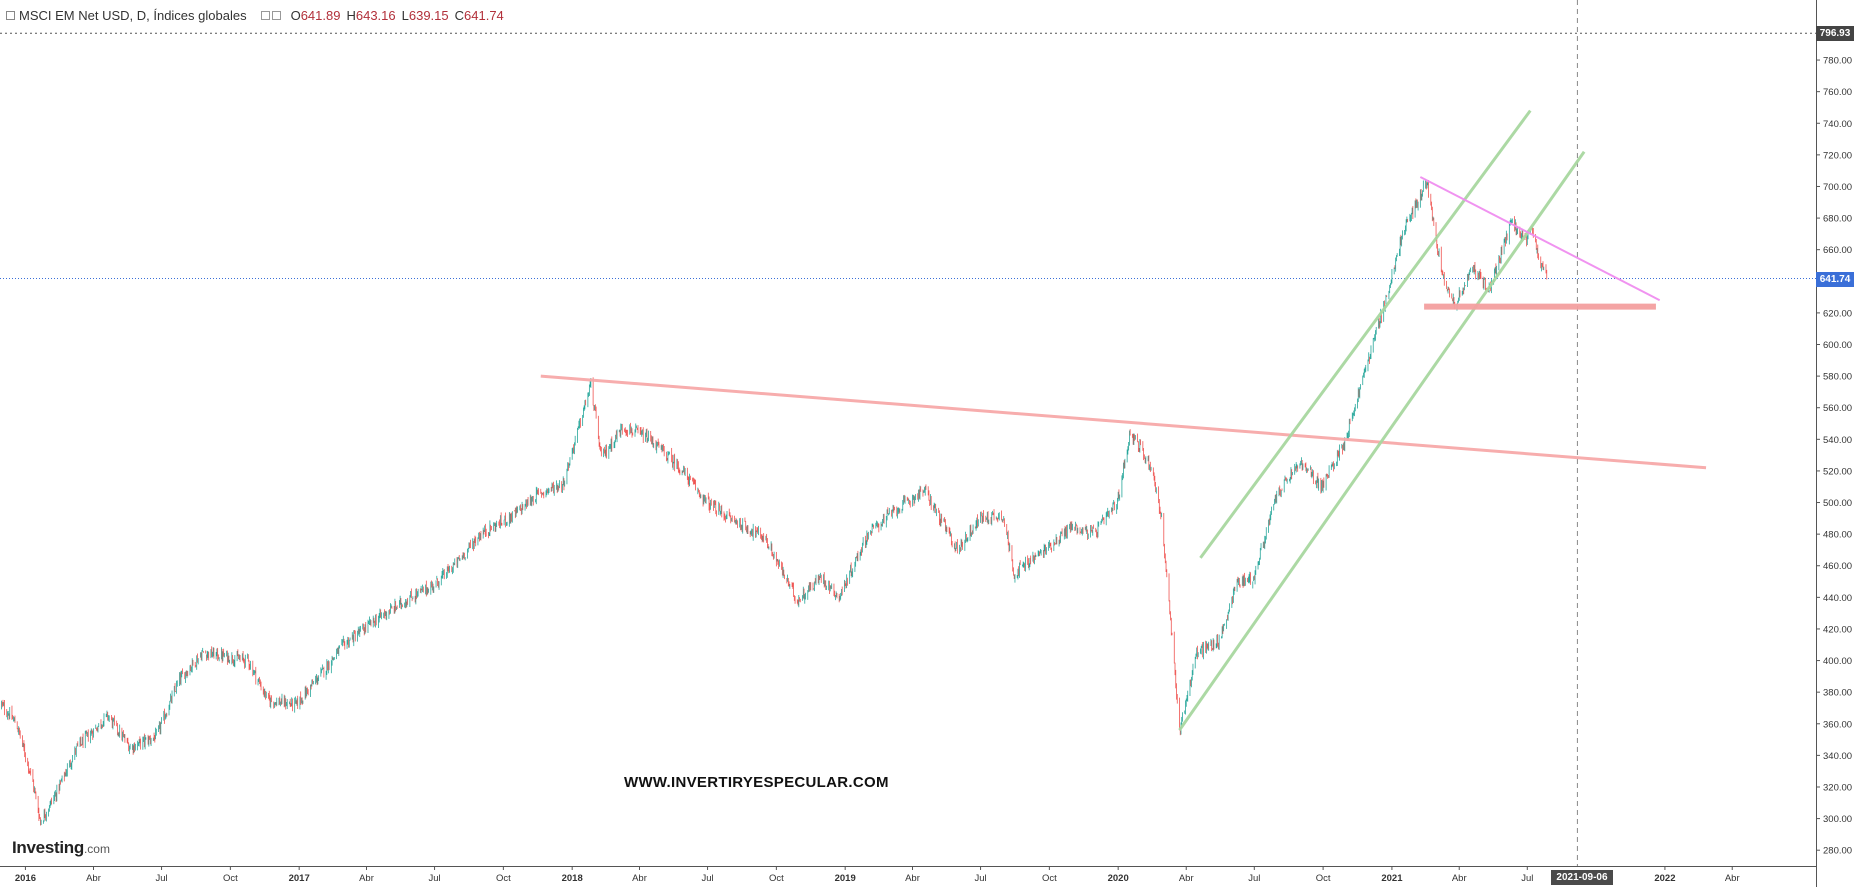  What do you see at coordinates (1837, 408) in the screenshot?
I see `y-tick-label: 560.00` at bounding box center [1837, 408].